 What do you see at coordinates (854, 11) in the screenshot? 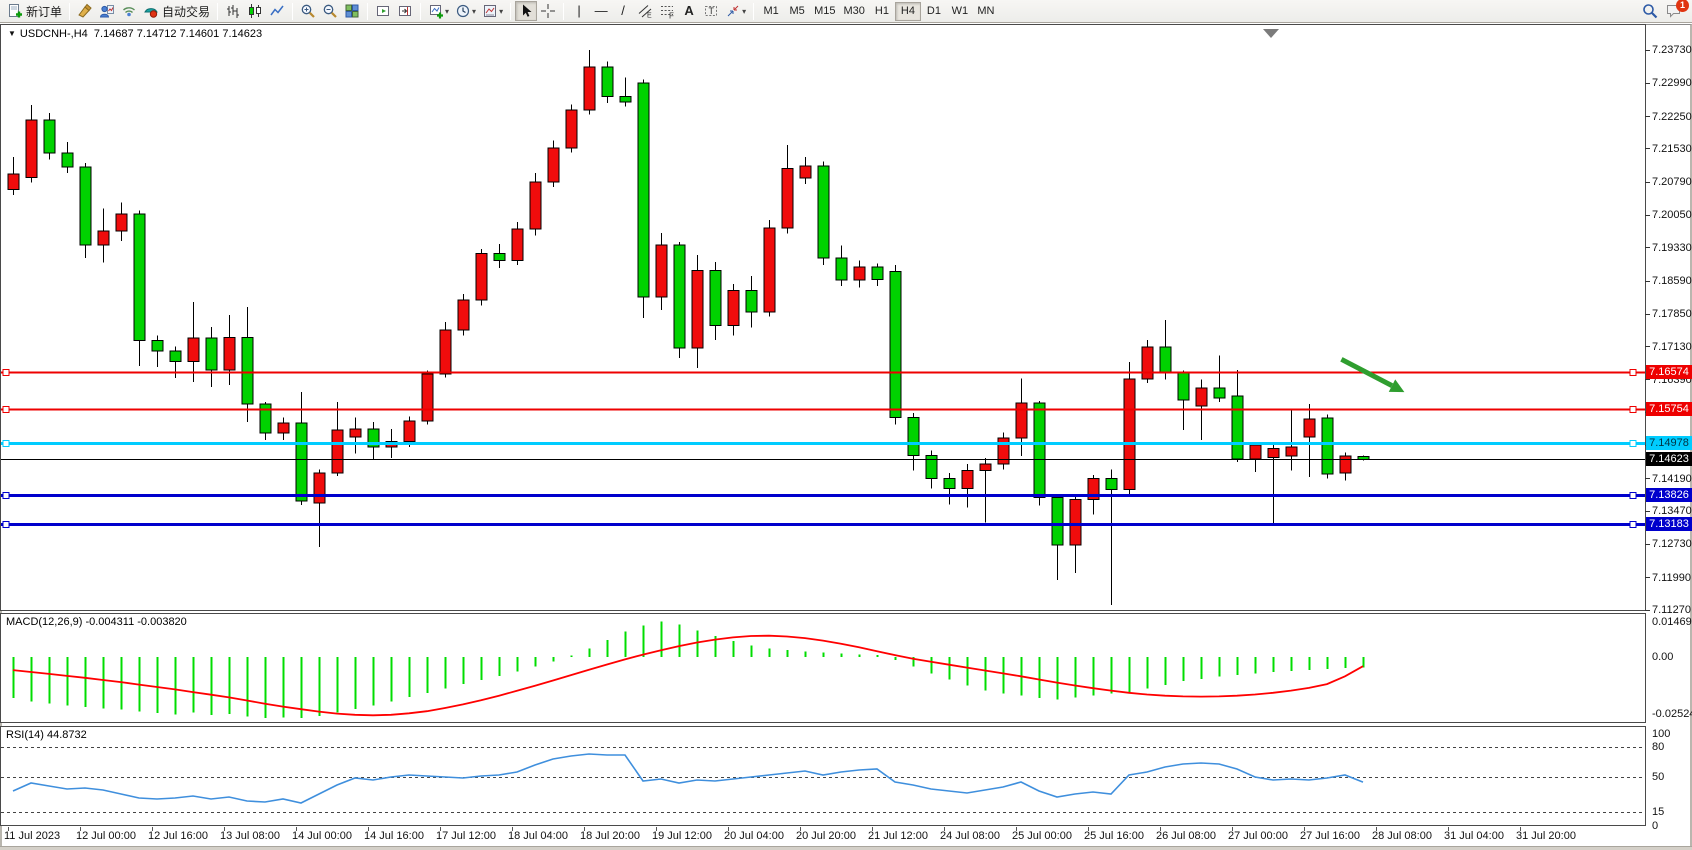
I see `timeframe-button-M30: M30` at bounding box center [854, 11].